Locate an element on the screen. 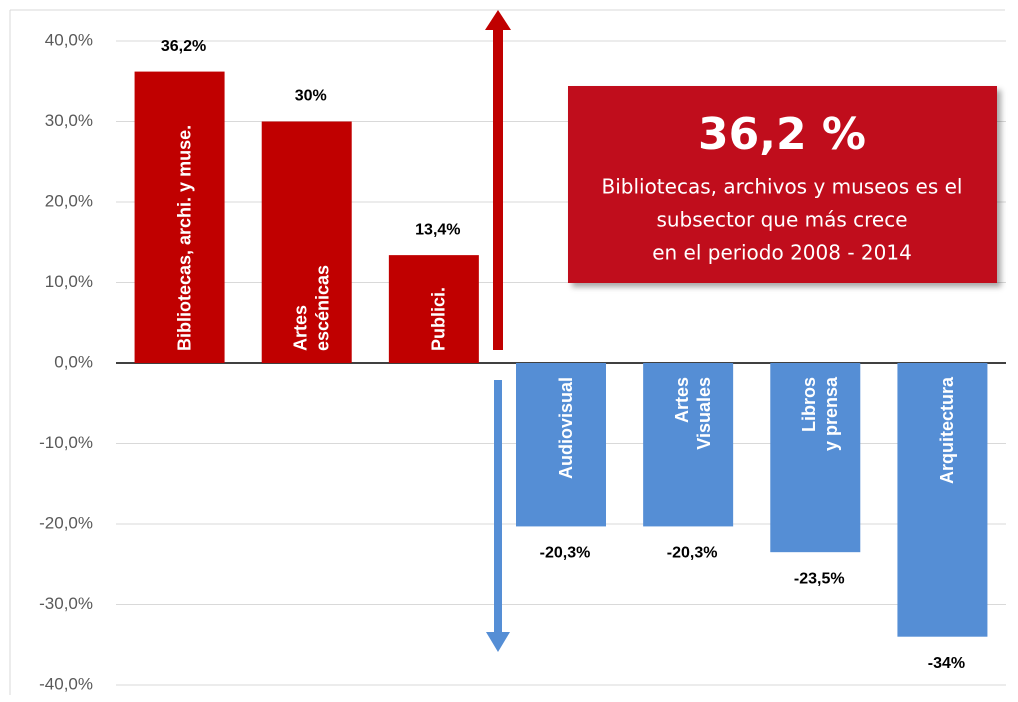  value-label: -34% is located at coordinates (946, 663).